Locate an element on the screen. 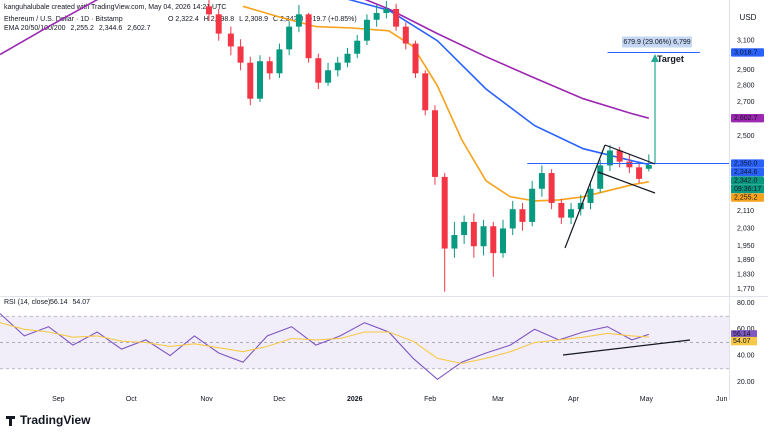  rsi-tick-label: 40.00 is located at coordinates (746, 355).